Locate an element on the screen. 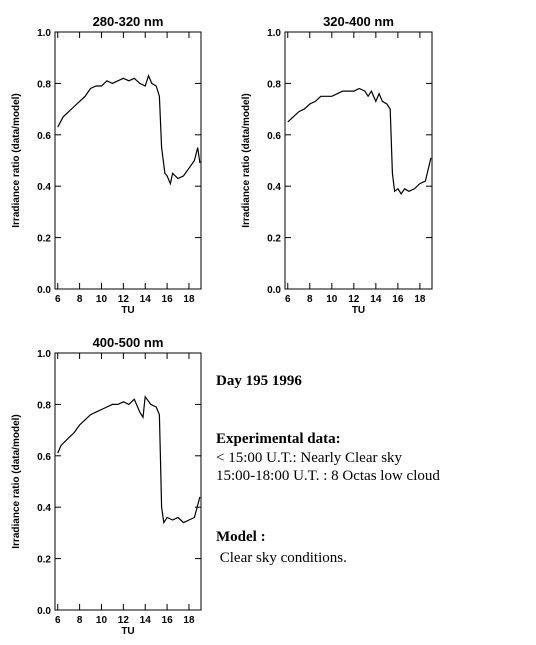 Image resolution: width=536 pixels, height=645 pixels. model-line: Clear sky conditions. is located at coordinates (281, 558).